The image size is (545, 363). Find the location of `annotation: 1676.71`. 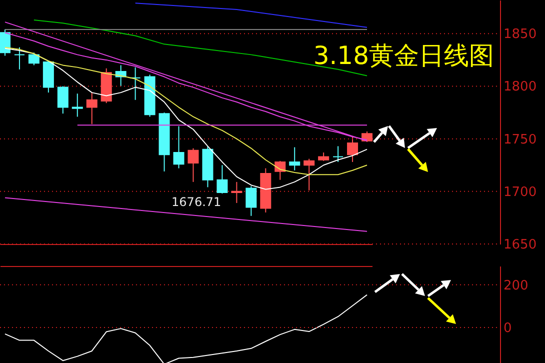

annotation: 1676.71 is located at coordinates (197, 201).